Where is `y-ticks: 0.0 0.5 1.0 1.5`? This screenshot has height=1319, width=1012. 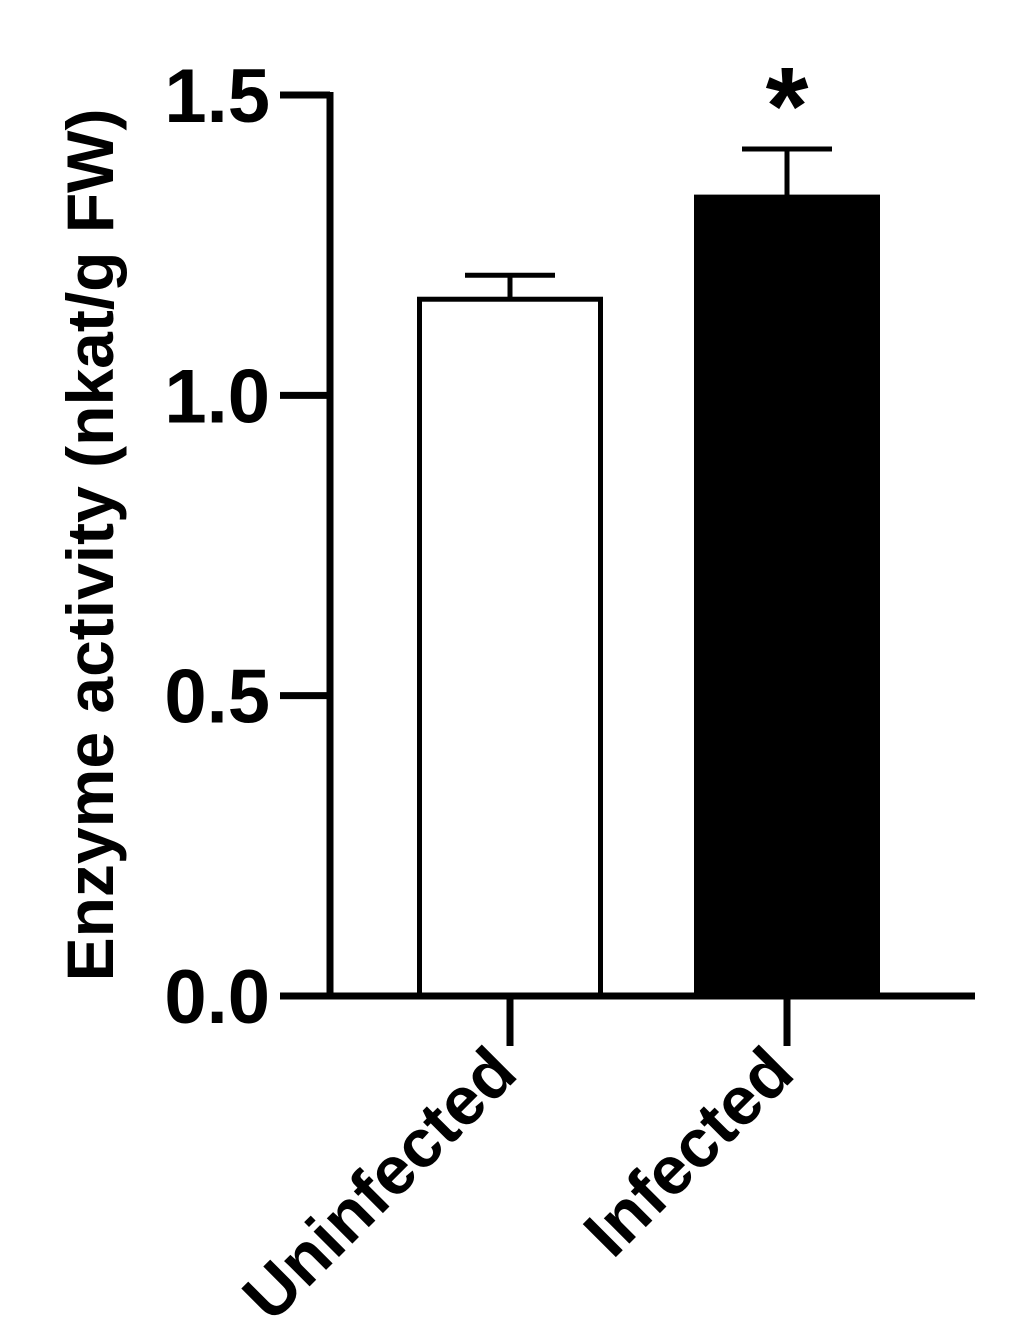
y-ticks: 0.0 0.5 1.0 1.5 is located at coordinates (247, 547).